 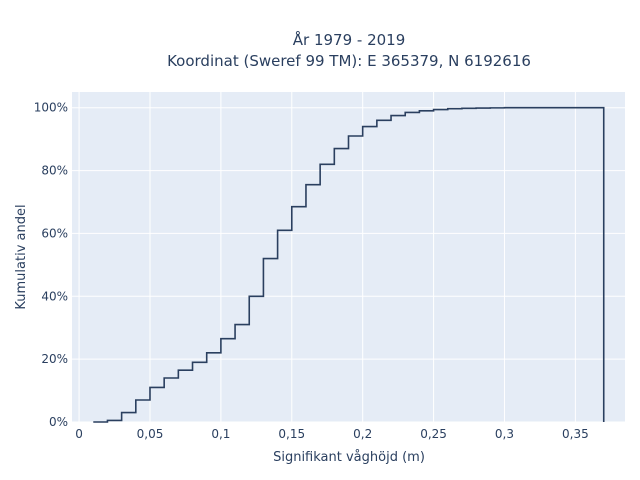 What do you see at coordinates (150, 434) in the screenshot?
I see `x-tick-label: 0,05` at bounding box center [150, 434].